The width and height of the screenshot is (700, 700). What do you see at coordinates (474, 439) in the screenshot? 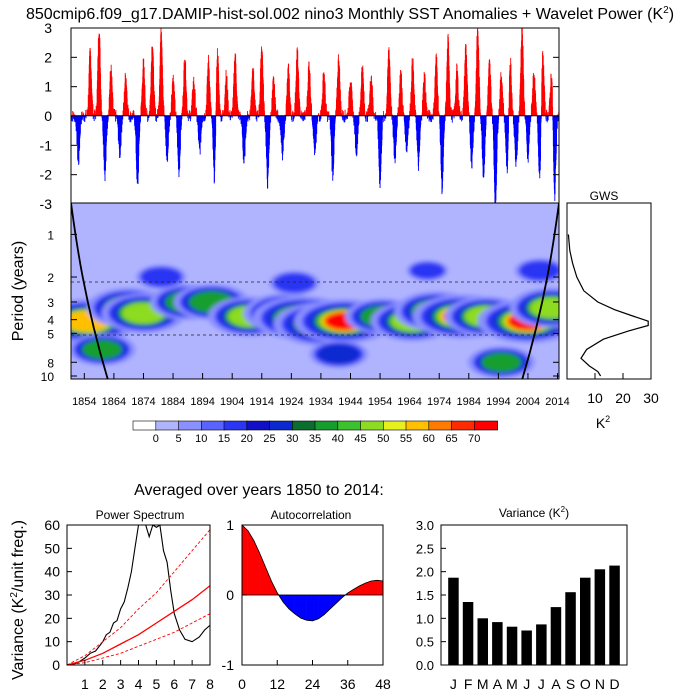
I see `colorbar-label: 70` at bounding box center [474, 439].